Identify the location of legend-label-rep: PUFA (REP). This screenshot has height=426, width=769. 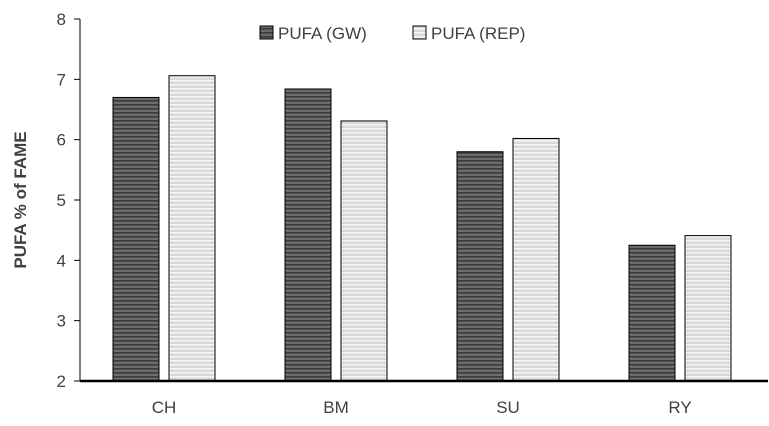
(478, 33).